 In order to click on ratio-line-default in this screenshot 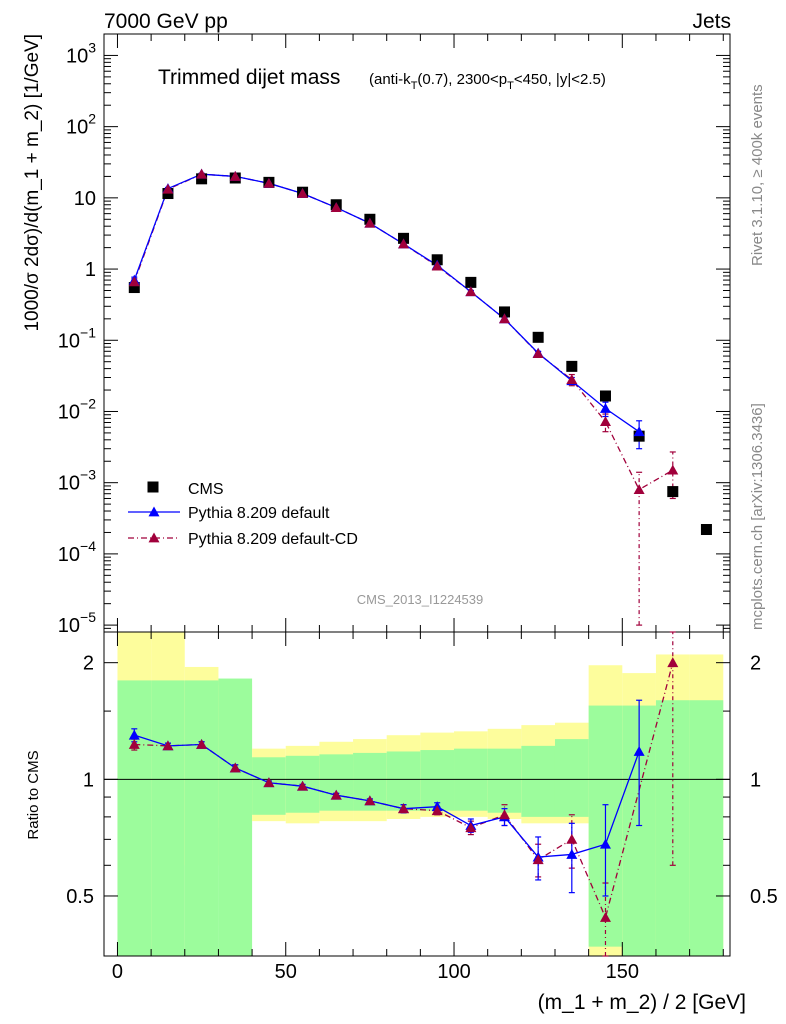, I will do `click(387, 796)`.